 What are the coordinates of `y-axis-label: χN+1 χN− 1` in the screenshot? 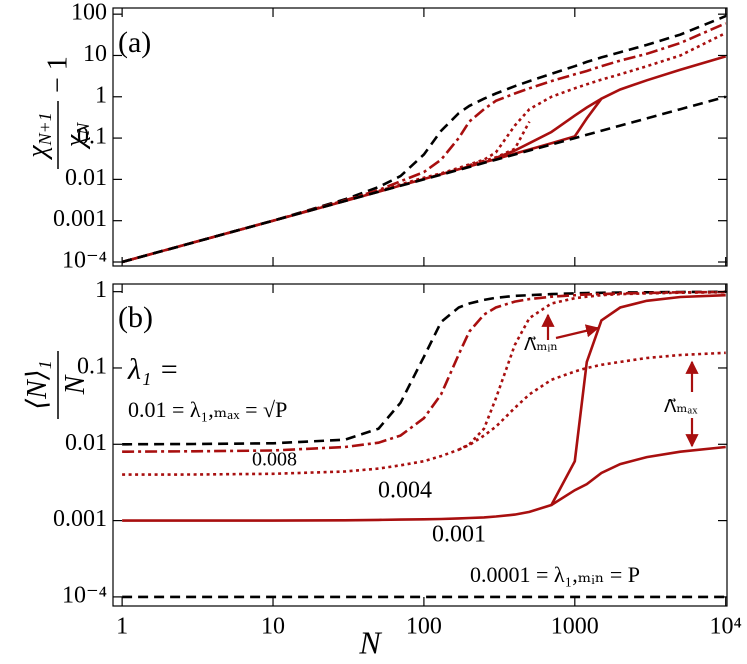 It's located at (57, 112).